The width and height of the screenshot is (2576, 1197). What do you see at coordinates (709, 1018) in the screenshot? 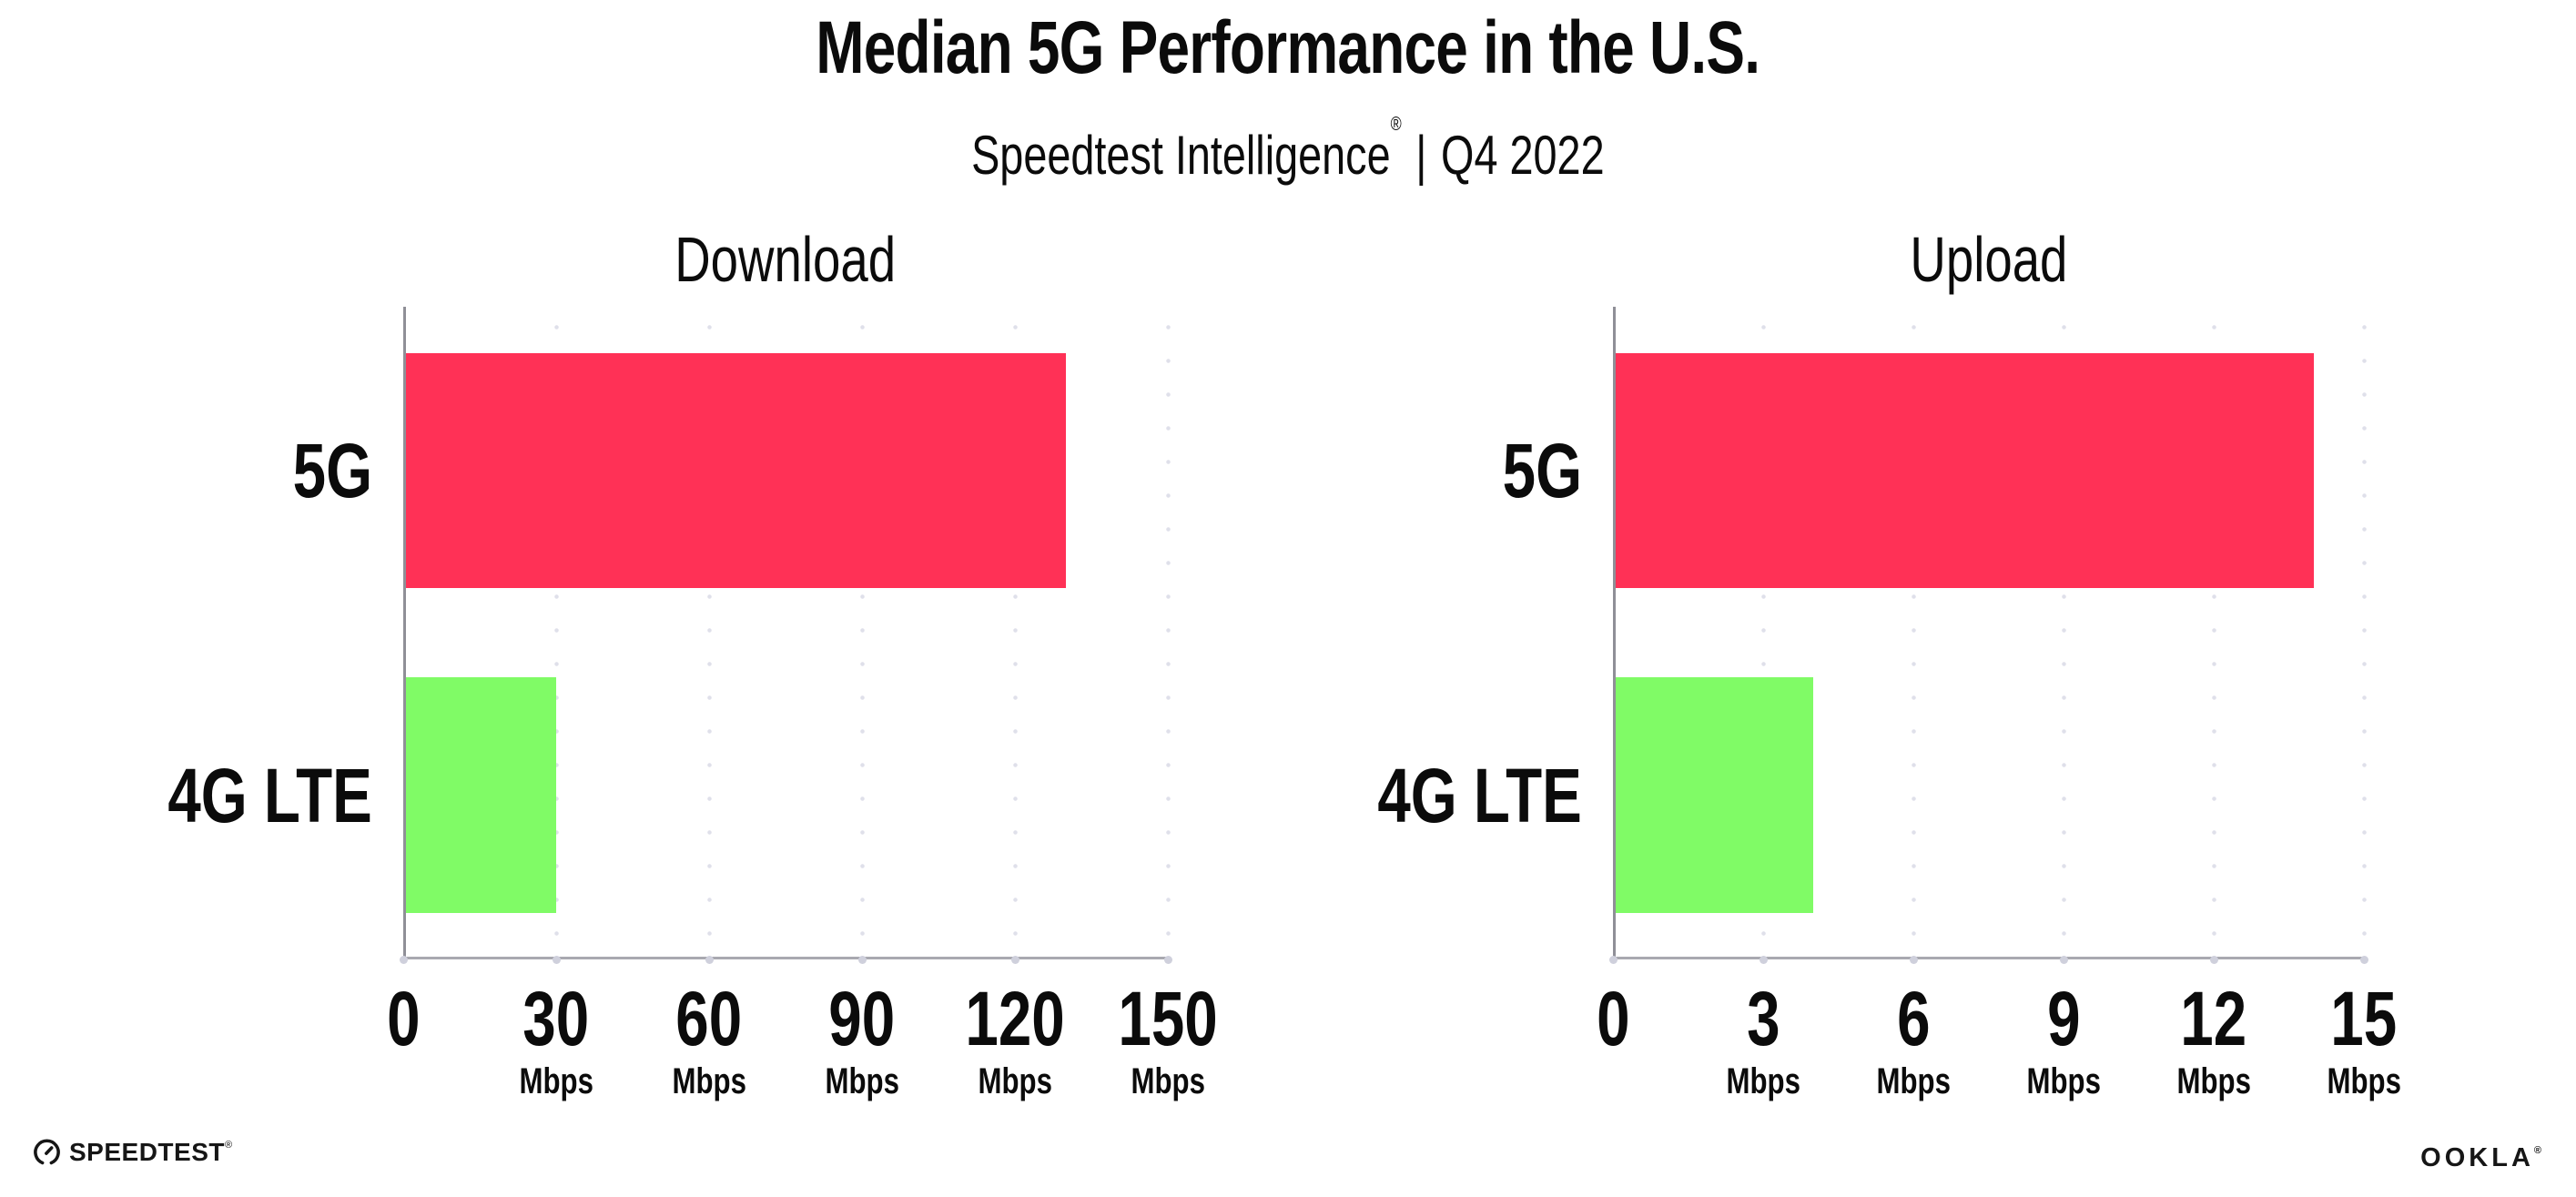
I see `tick-label-download-60: 60` at bounding box center [709, 1018].